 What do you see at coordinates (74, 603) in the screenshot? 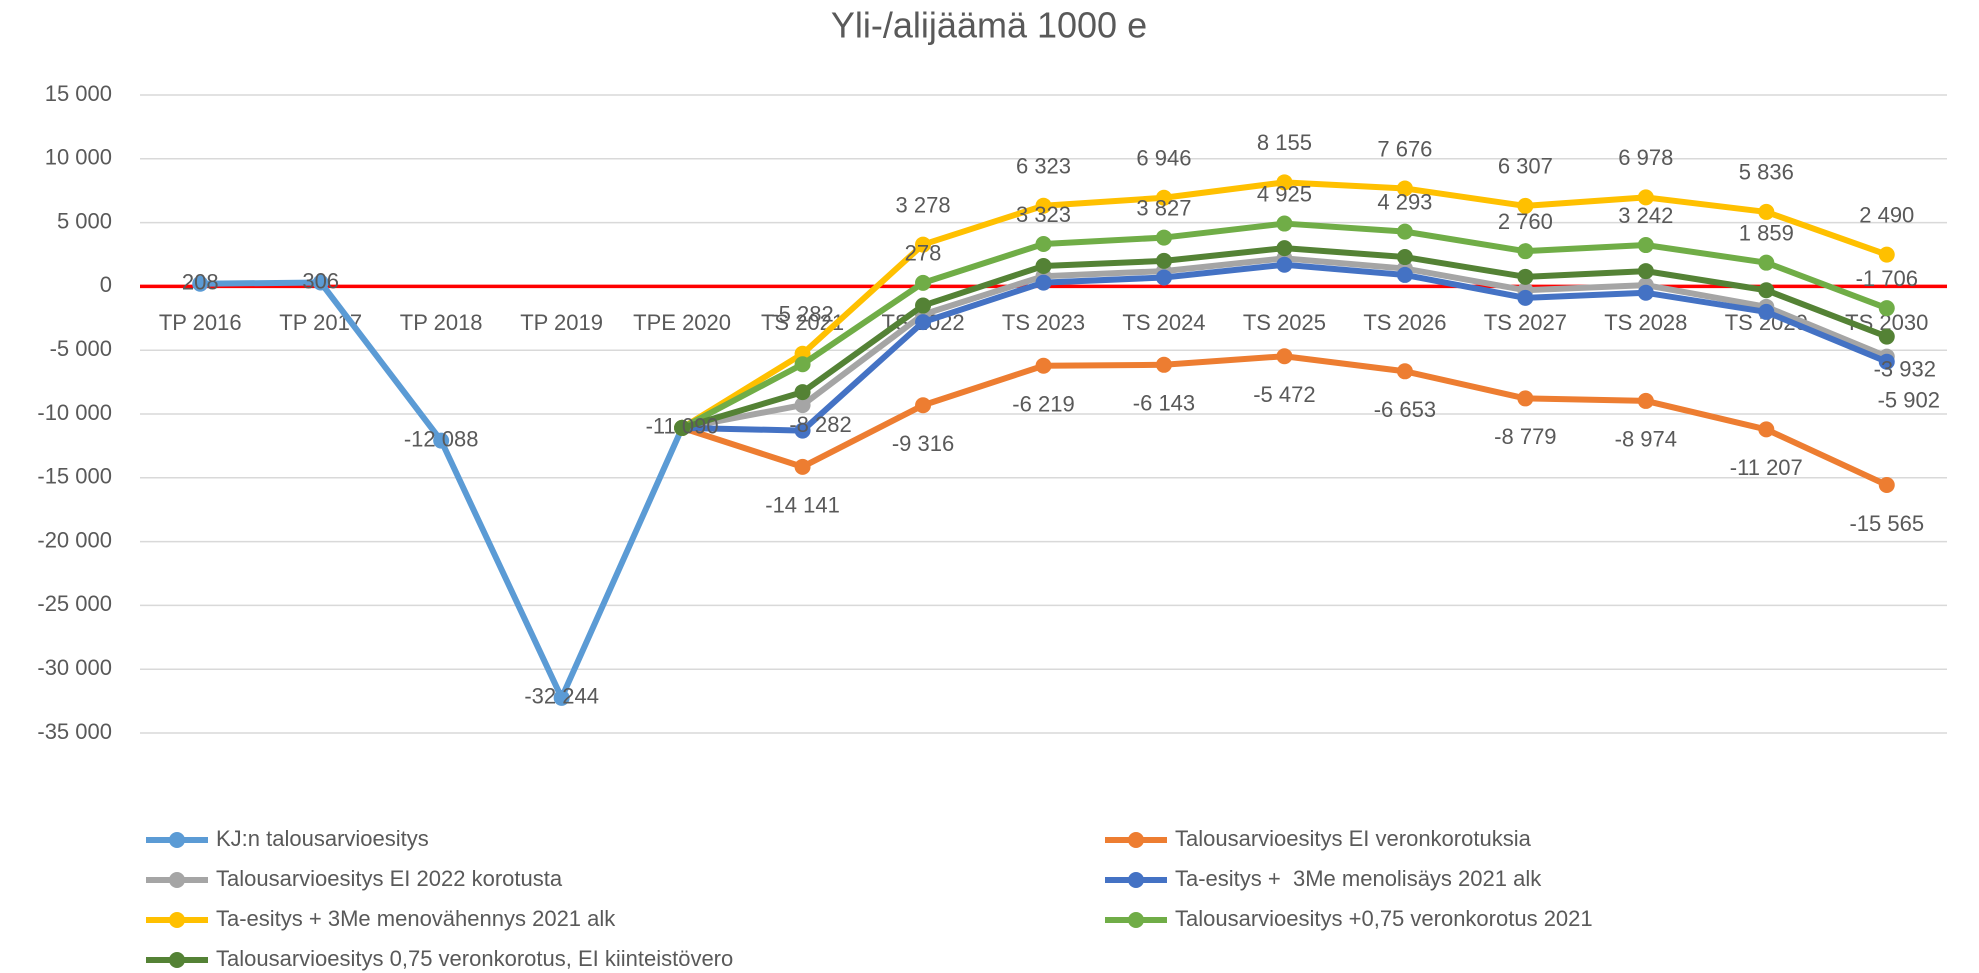
I see `y-tick-label: -25 000` at bounding box center [74, 603].